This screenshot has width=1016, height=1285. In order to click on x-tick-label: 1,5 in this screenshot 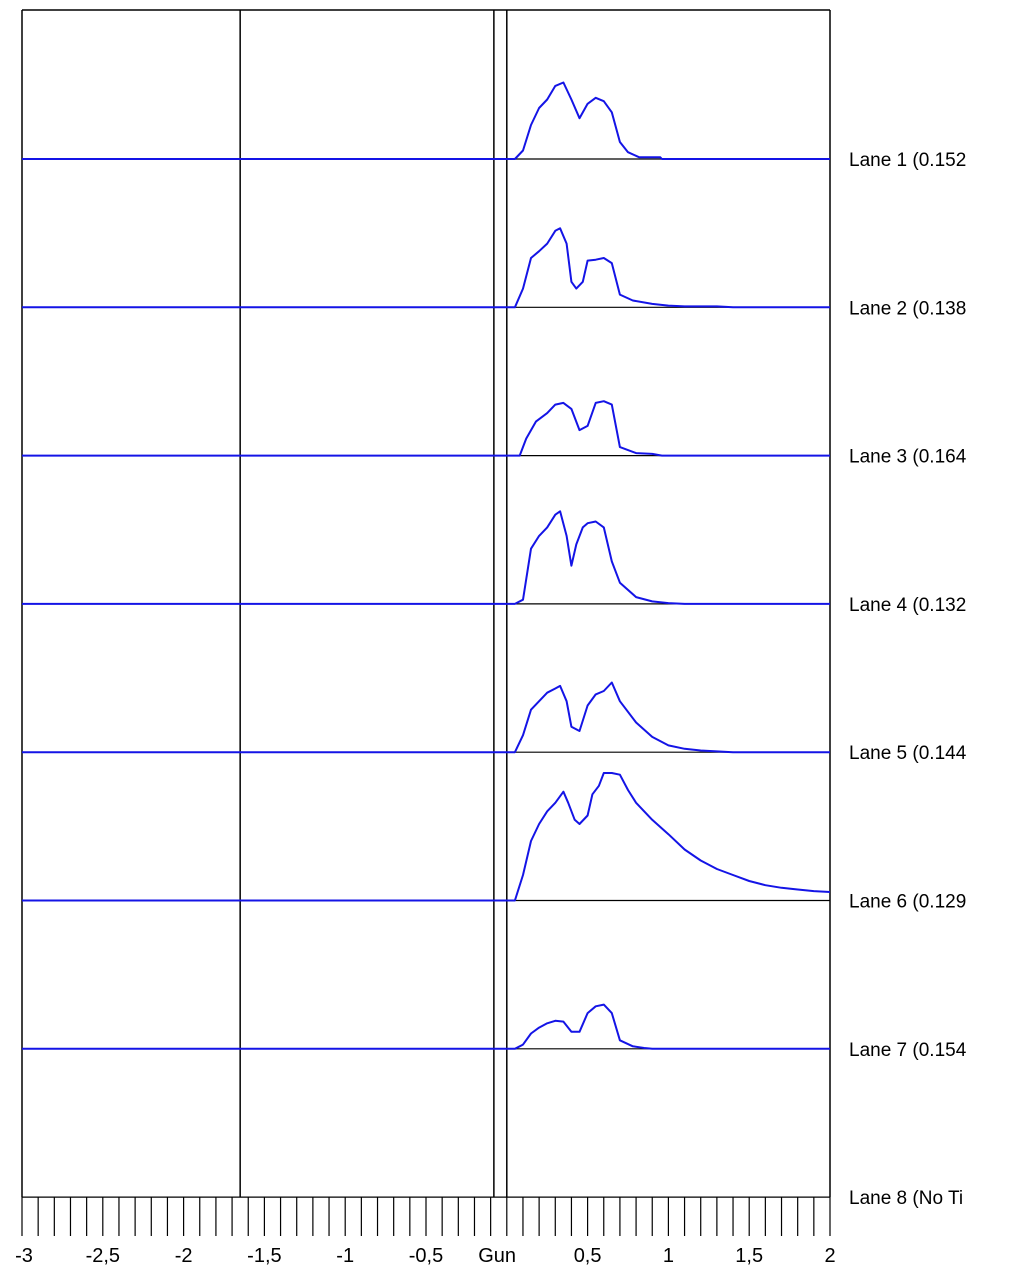, I will do `click(749, 1256)`.